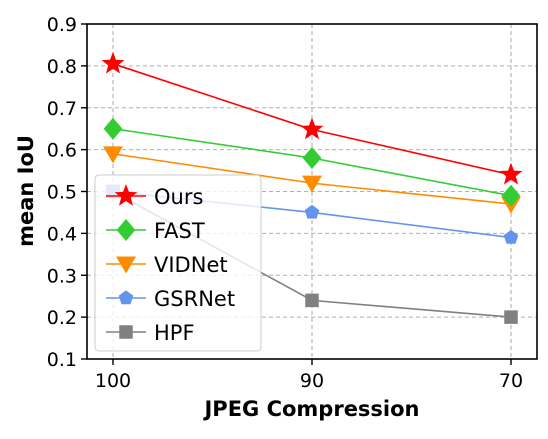  I want to click on legend-item-fast: FAST, so click(155, 231).